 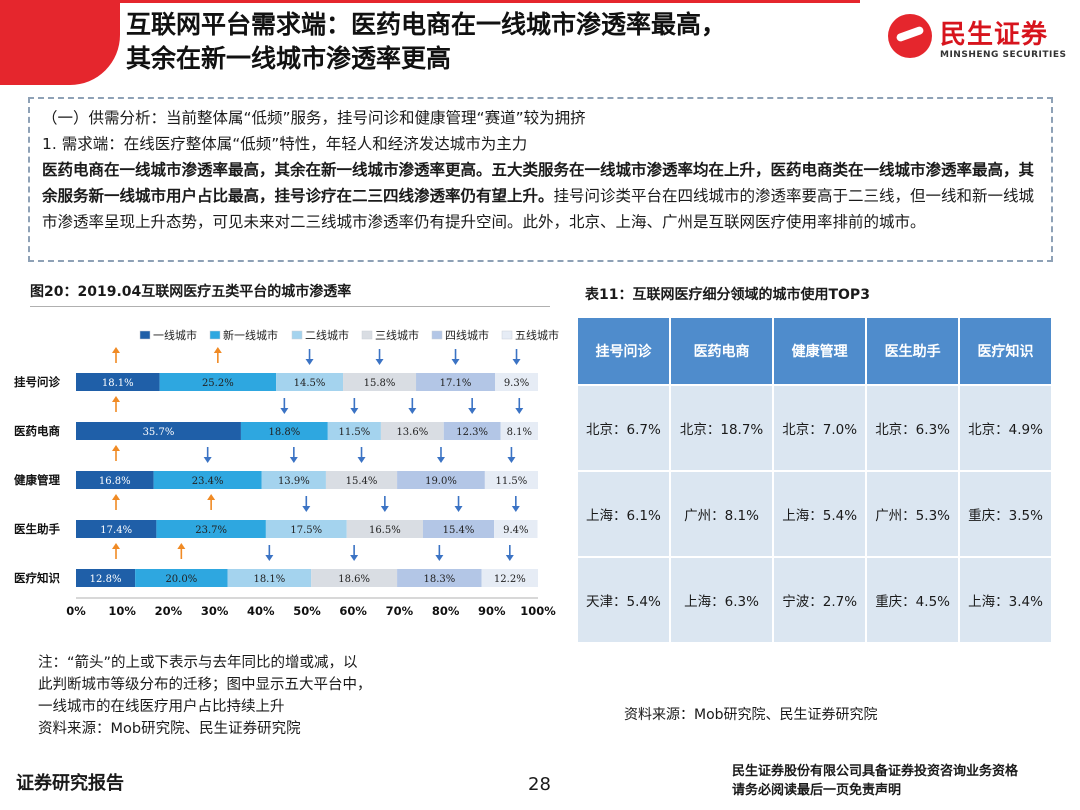 I want to click on data-label: 16.8%, so click(x=115, y=481).